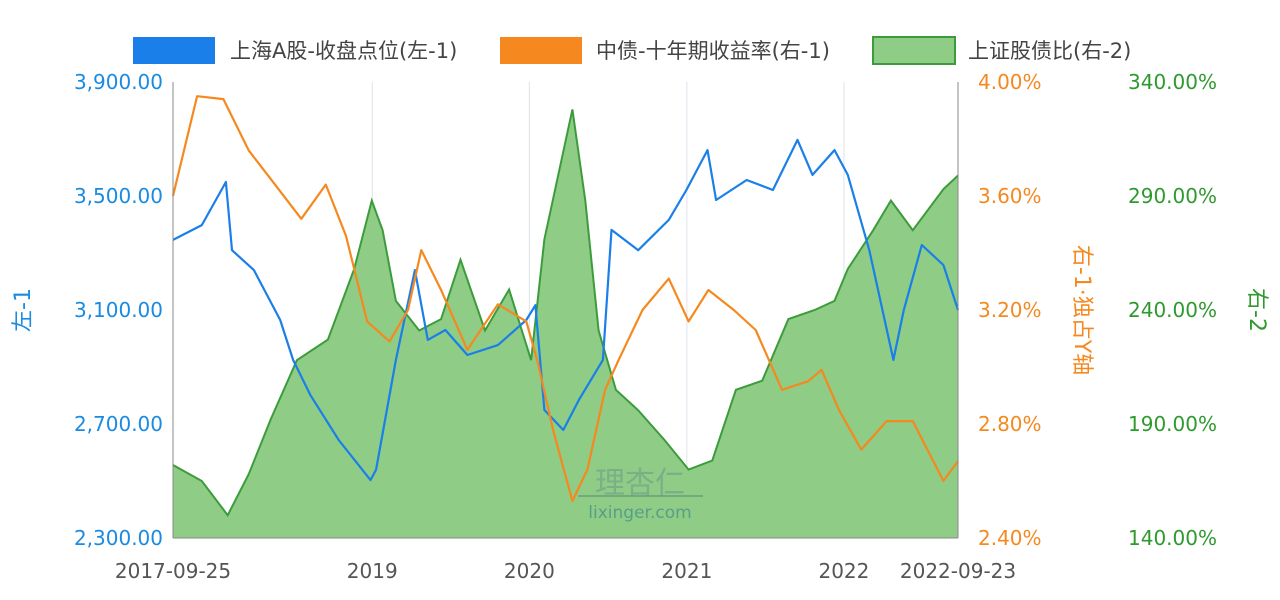 The height and width of the screenshot is (600, 1280). What do you see at coordinates (914, 50) in the screenshot?
I see `legend-swatch-stock-bond-ratio` at bounding box center [914, 50].